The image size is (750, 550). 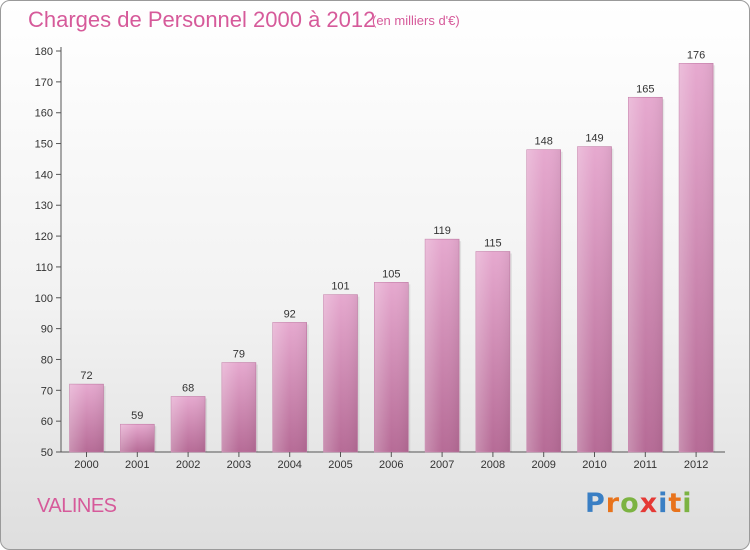 I want to click on bar-value-label: 79, so click(x=239, y=355).